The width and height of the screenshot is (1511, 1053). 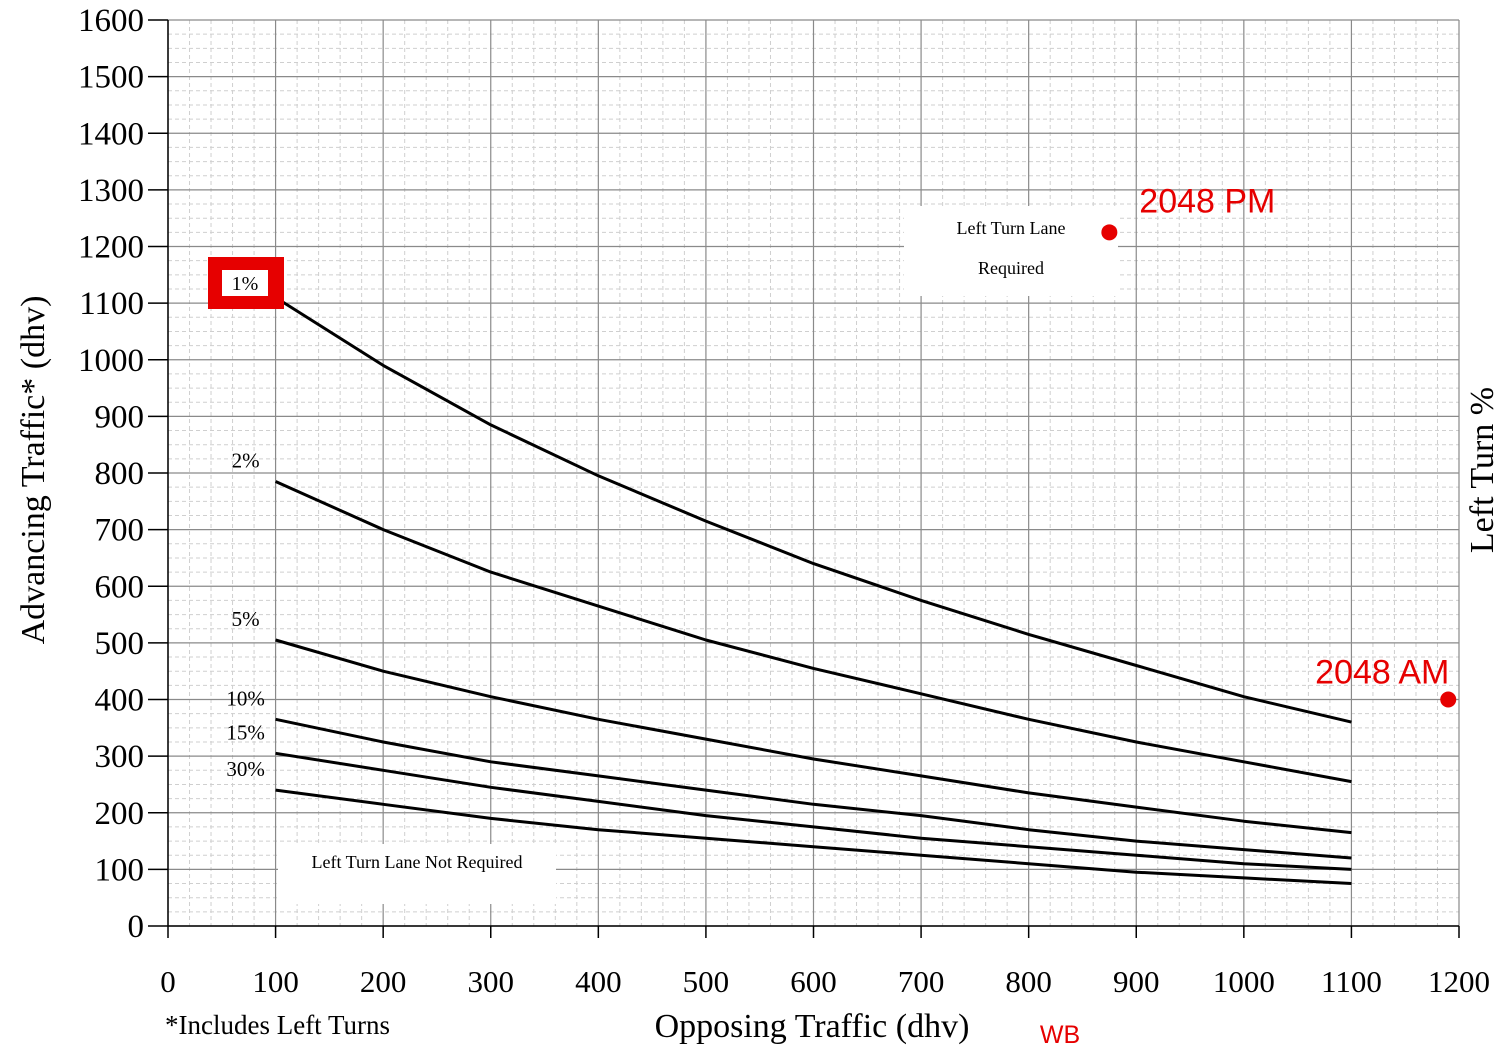 What do you see at coordinates (120, 531) in the screenshot?
I see `y-tick-label: 700` at bounding box center [120, 531].